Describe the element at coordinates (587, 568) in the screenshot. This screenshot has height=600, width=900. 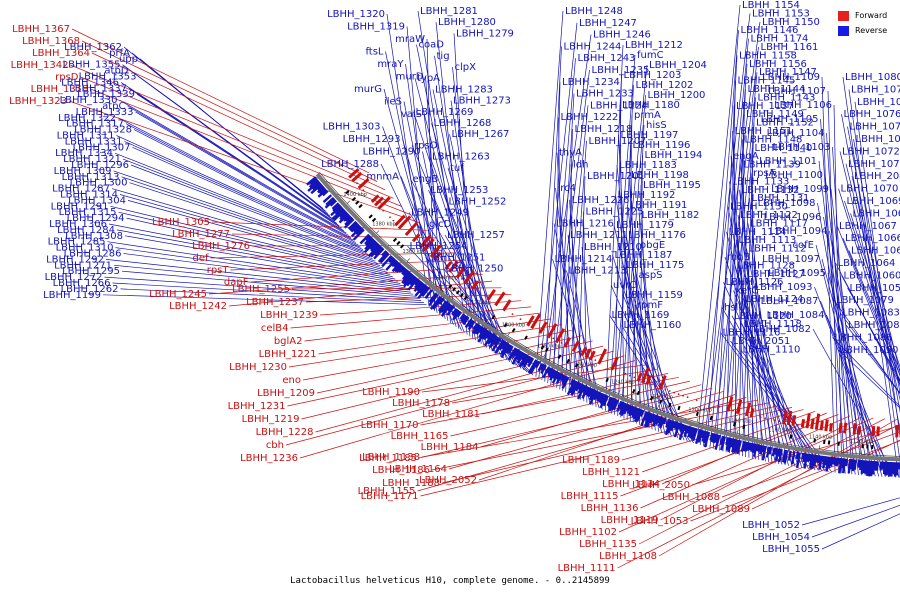
I see `forward-gene-label: LBHH_1111` at that location.